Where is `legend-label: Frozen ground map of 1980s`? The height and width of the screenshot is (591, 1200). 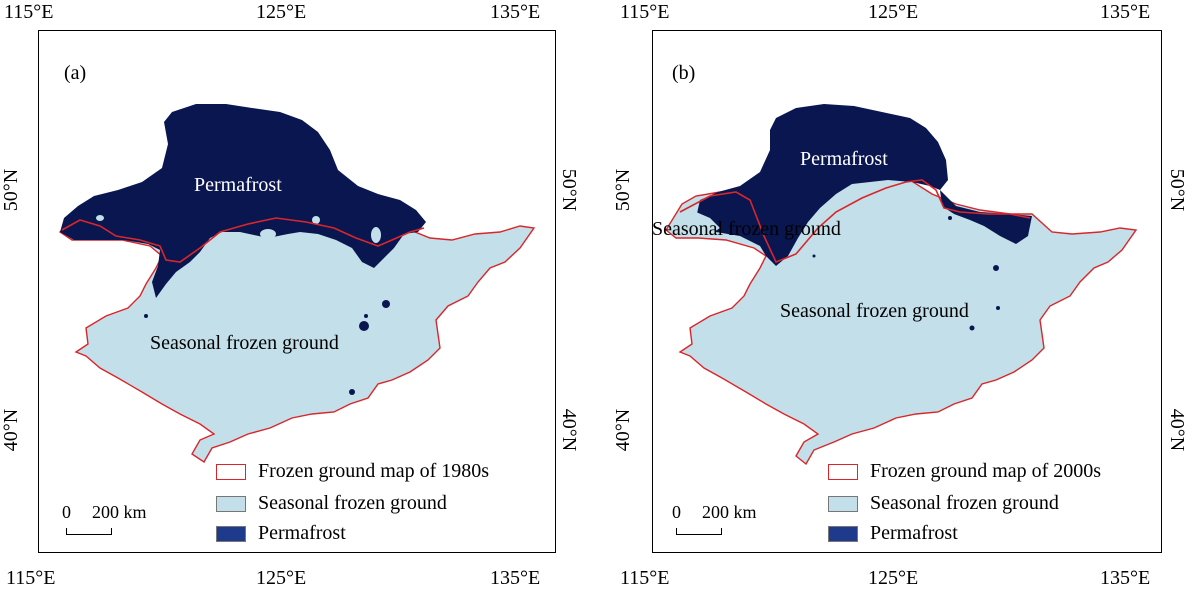 legend-label: Frozen ground map of 1980s is located at coordinates (374, 471).